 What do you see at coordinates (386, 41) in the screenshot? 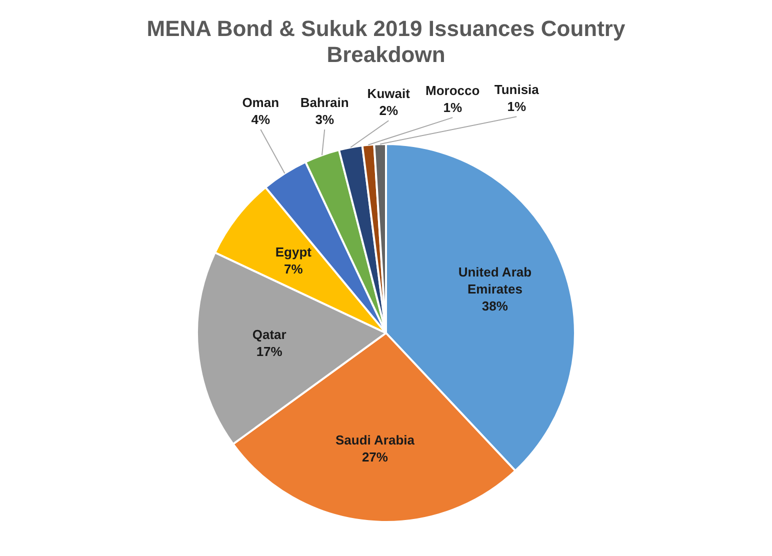
I see `chart-title: MENA Bond & Sukuk 2019 Issuances Country Breakdown` at bounding box center [386, 41].